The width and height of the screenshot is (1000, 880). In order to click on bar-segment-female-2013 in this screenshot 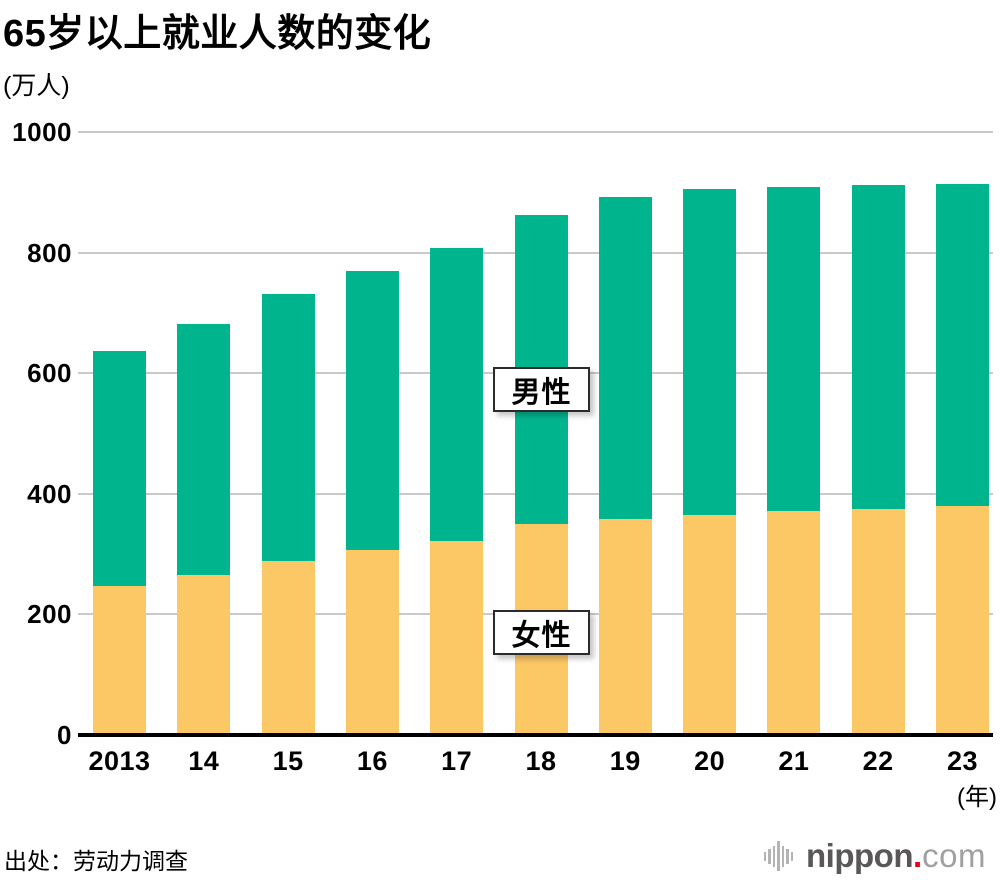, I will do `click(119, 660)`.